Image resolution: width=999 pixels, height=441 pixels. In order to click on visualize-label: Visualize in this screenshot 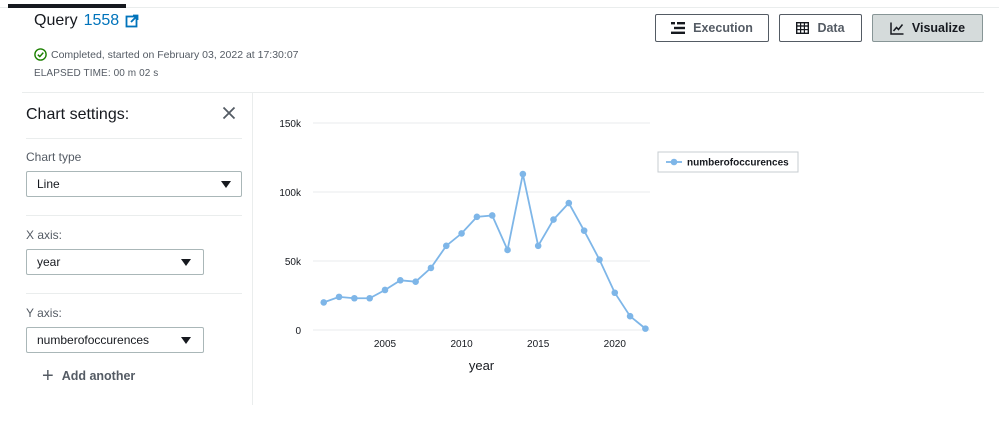, I will do `click(938, 28)`.